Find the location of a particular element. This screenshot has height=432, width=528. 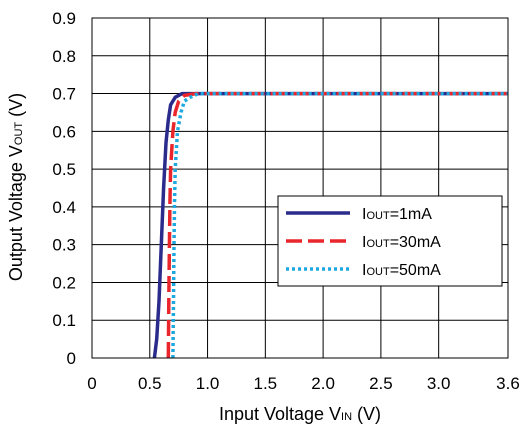

y-axis-label: Output Voltage VOUT (V) is located at coordinates (16, 187).